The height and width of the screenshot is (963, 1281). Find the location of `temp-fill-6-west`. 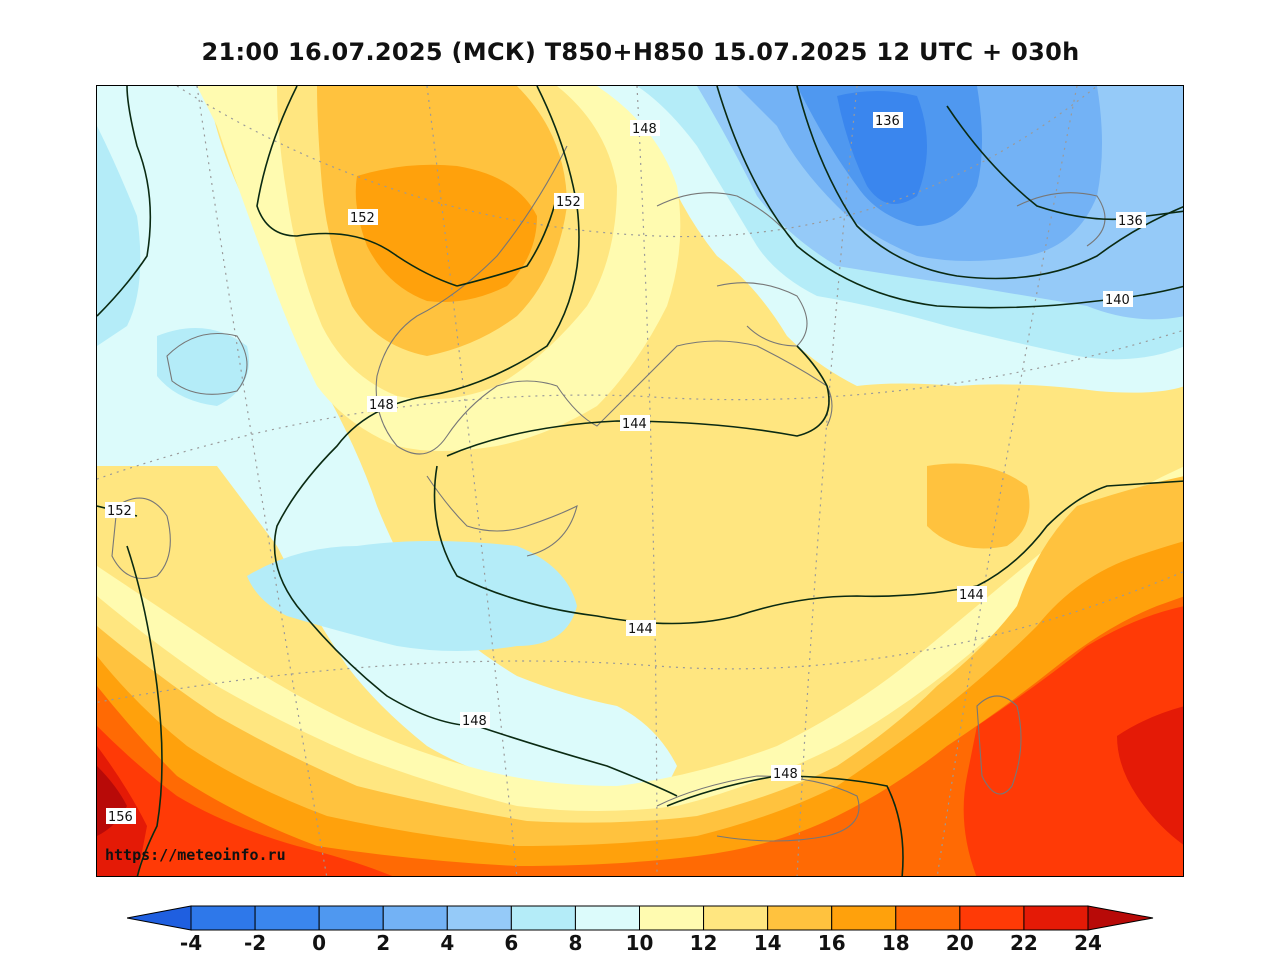

temp-fill-6-west is located at coordinates (119, 236).